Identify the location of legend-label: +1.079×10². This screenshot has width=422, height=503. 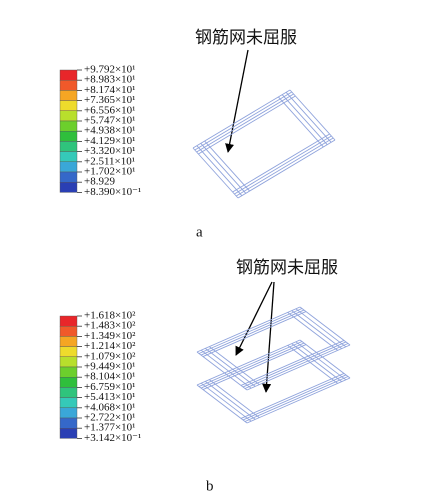
(110, 356).